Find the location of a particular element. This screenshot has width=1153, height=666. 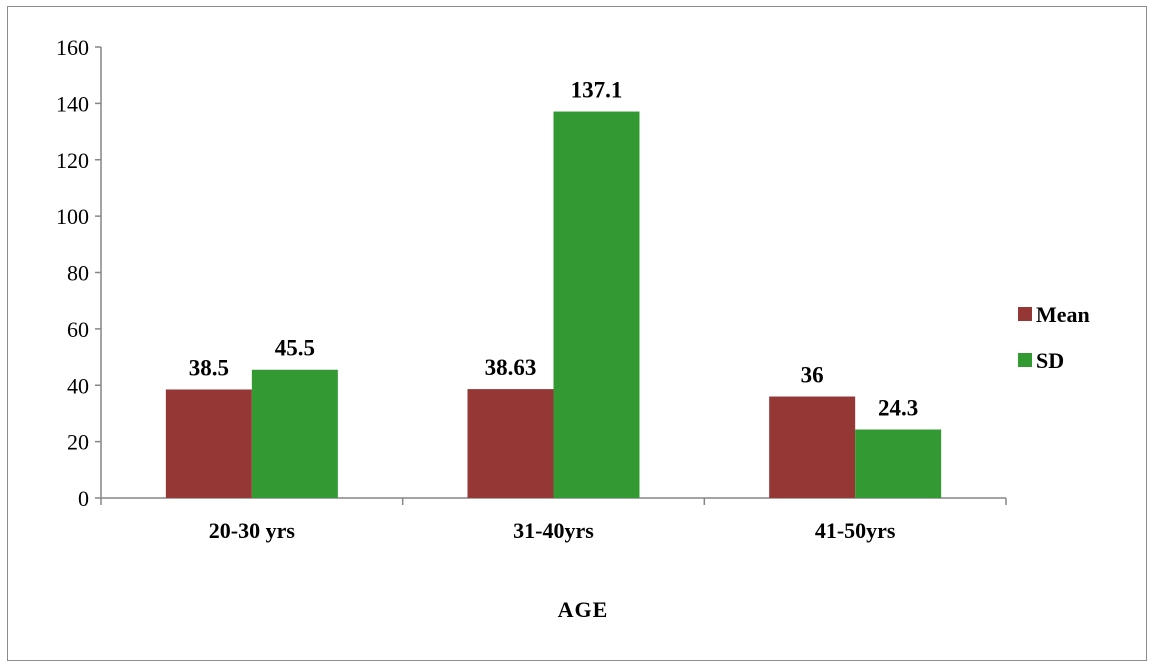

y-tick-label: 40 is located at coordinates (78, 385).